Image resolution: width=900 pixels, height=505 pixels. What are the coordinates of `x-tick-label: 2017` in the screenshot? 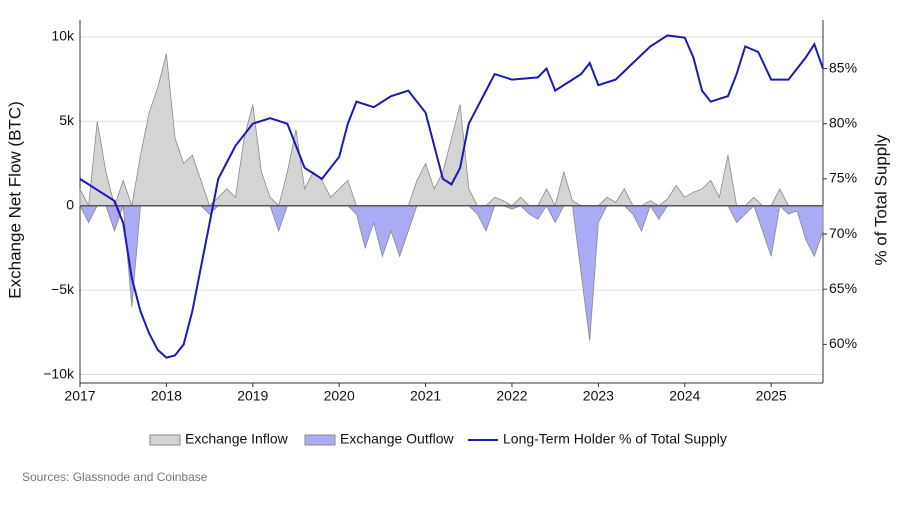 It's located at (79, 396).